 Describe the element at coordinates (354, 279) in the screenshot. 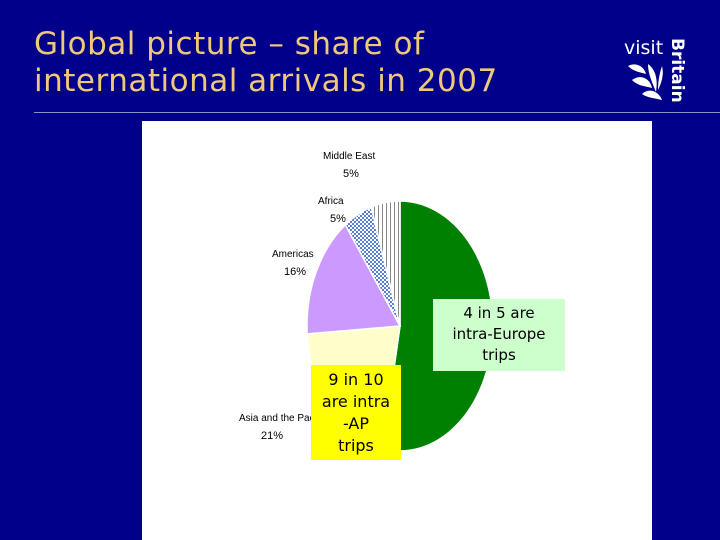

I see `pie-slice-americas` at that location.